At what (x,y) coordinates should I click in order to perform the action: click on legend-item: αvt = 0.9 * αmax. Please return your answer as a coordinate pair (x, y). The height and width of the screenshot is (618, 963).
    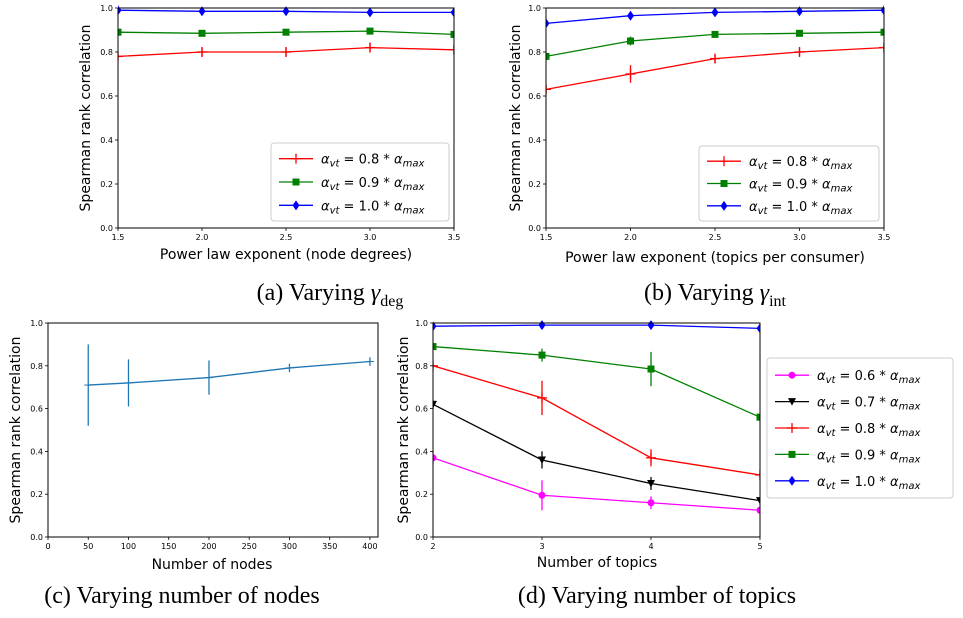
    Looking at the image, I should click on (779, 186).